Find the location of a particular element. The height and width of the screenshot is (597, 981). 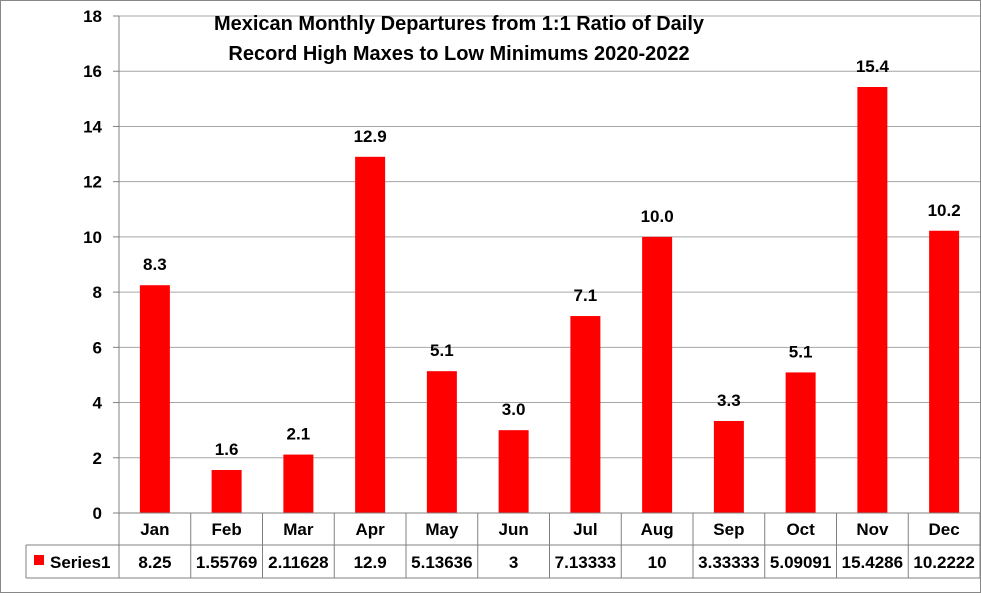

bar-feb is located at coordinates (226, 491).